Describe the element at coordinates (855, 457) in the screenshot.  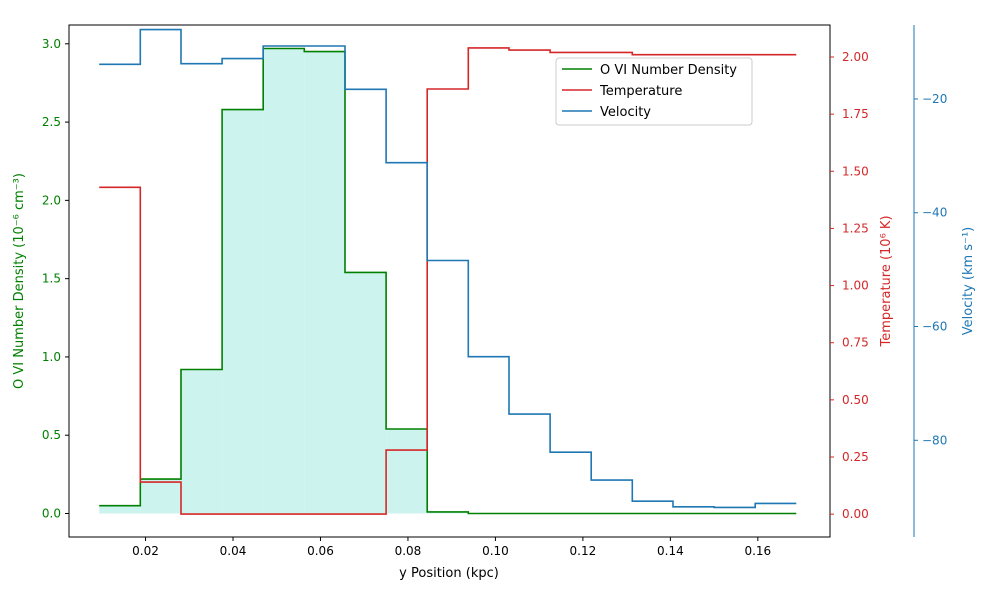
I see `right-tick-label: 0.25` at that location.